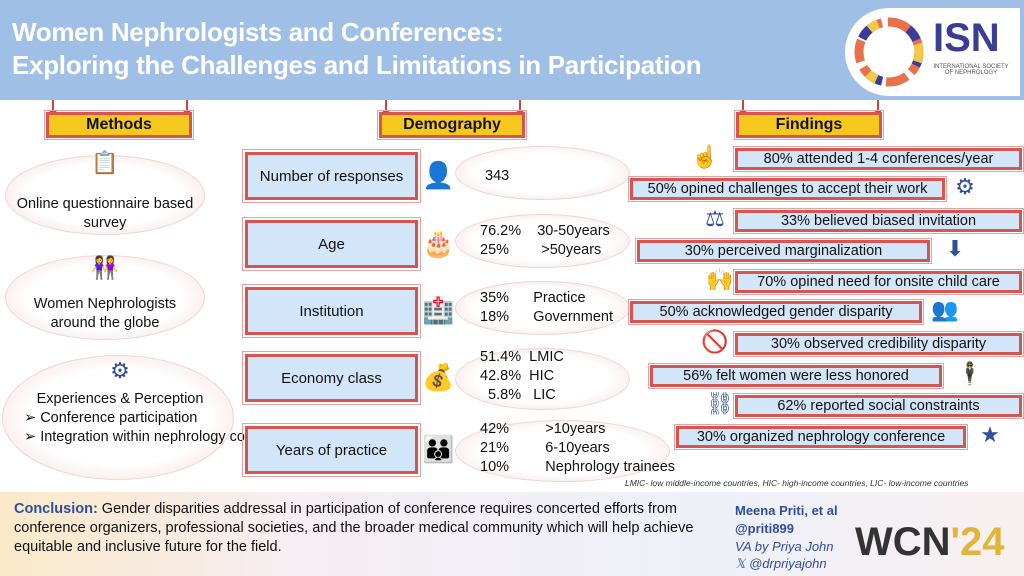 The width and height of the screenshot is (1024, 576). Describe the element at coordinates (497, 176) in the screenshot. I see `demography-value: 343` at that location.